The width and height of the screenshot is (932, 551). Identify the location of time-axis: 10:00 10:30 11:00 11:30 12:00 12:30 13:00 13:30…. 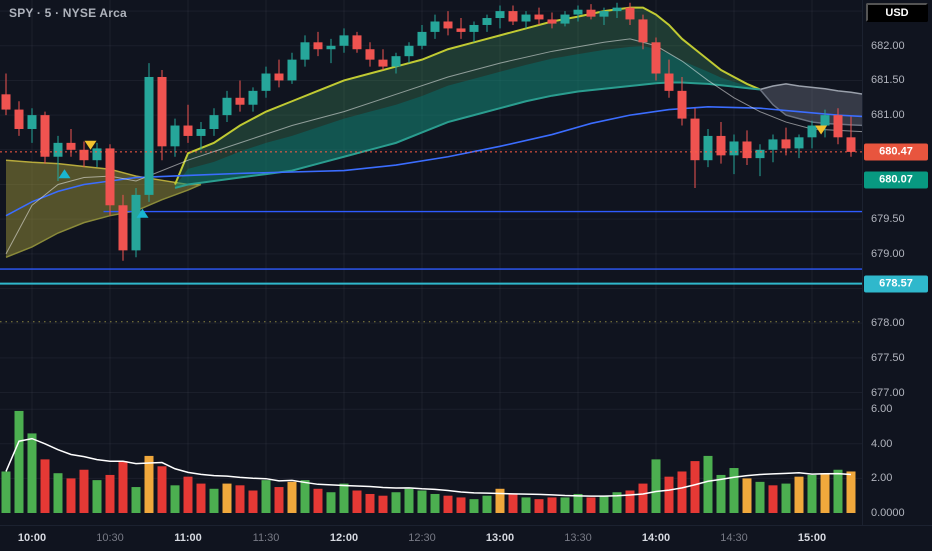
(466, 538).